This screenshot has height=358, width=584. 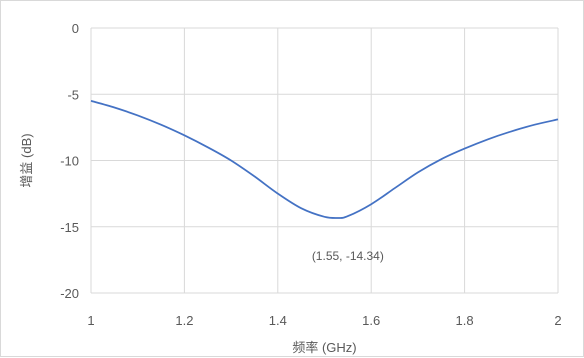 What do you see at coordinates (73, 94) in the screenshot?
I see `y-tick-label: -5` at bounding box center [73, 94].